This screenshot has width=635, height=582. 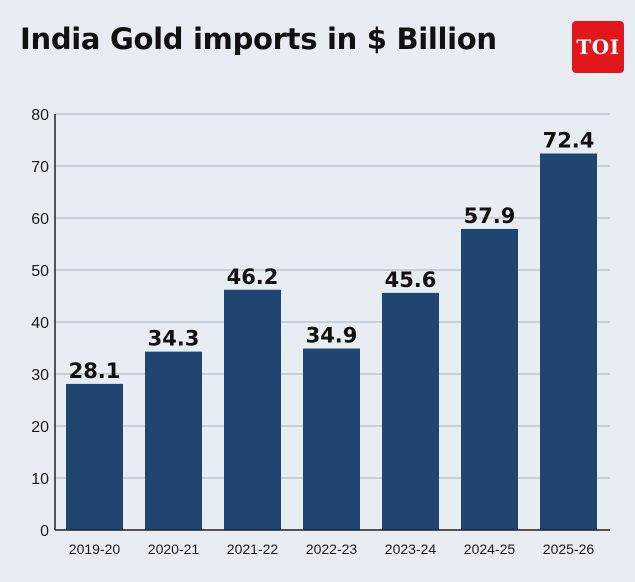 I want to click on data-label-2025-26: 72.4, so click(x=569, y=141).